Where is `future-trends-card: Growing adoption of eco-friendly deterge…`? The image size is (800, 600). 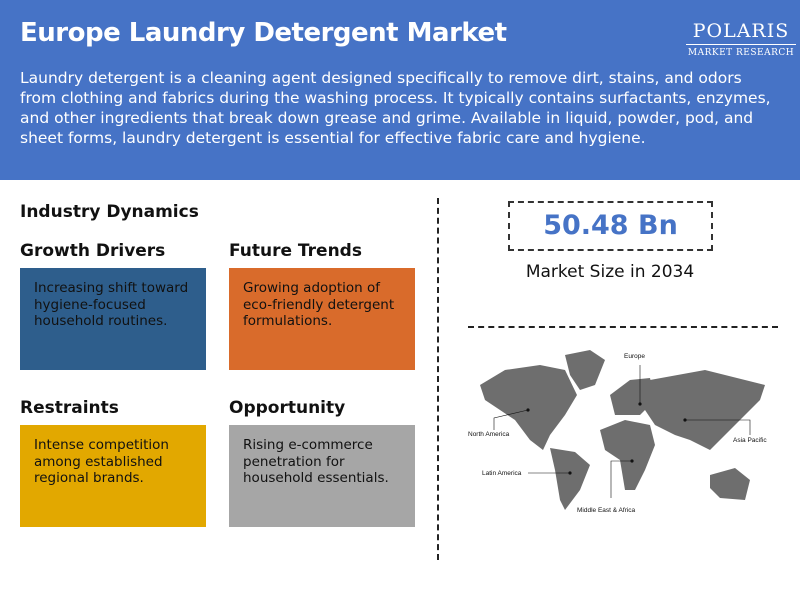
future-trends-card: Growing adoption of eco-friendly deterge… is located at coordinates (322, 319).